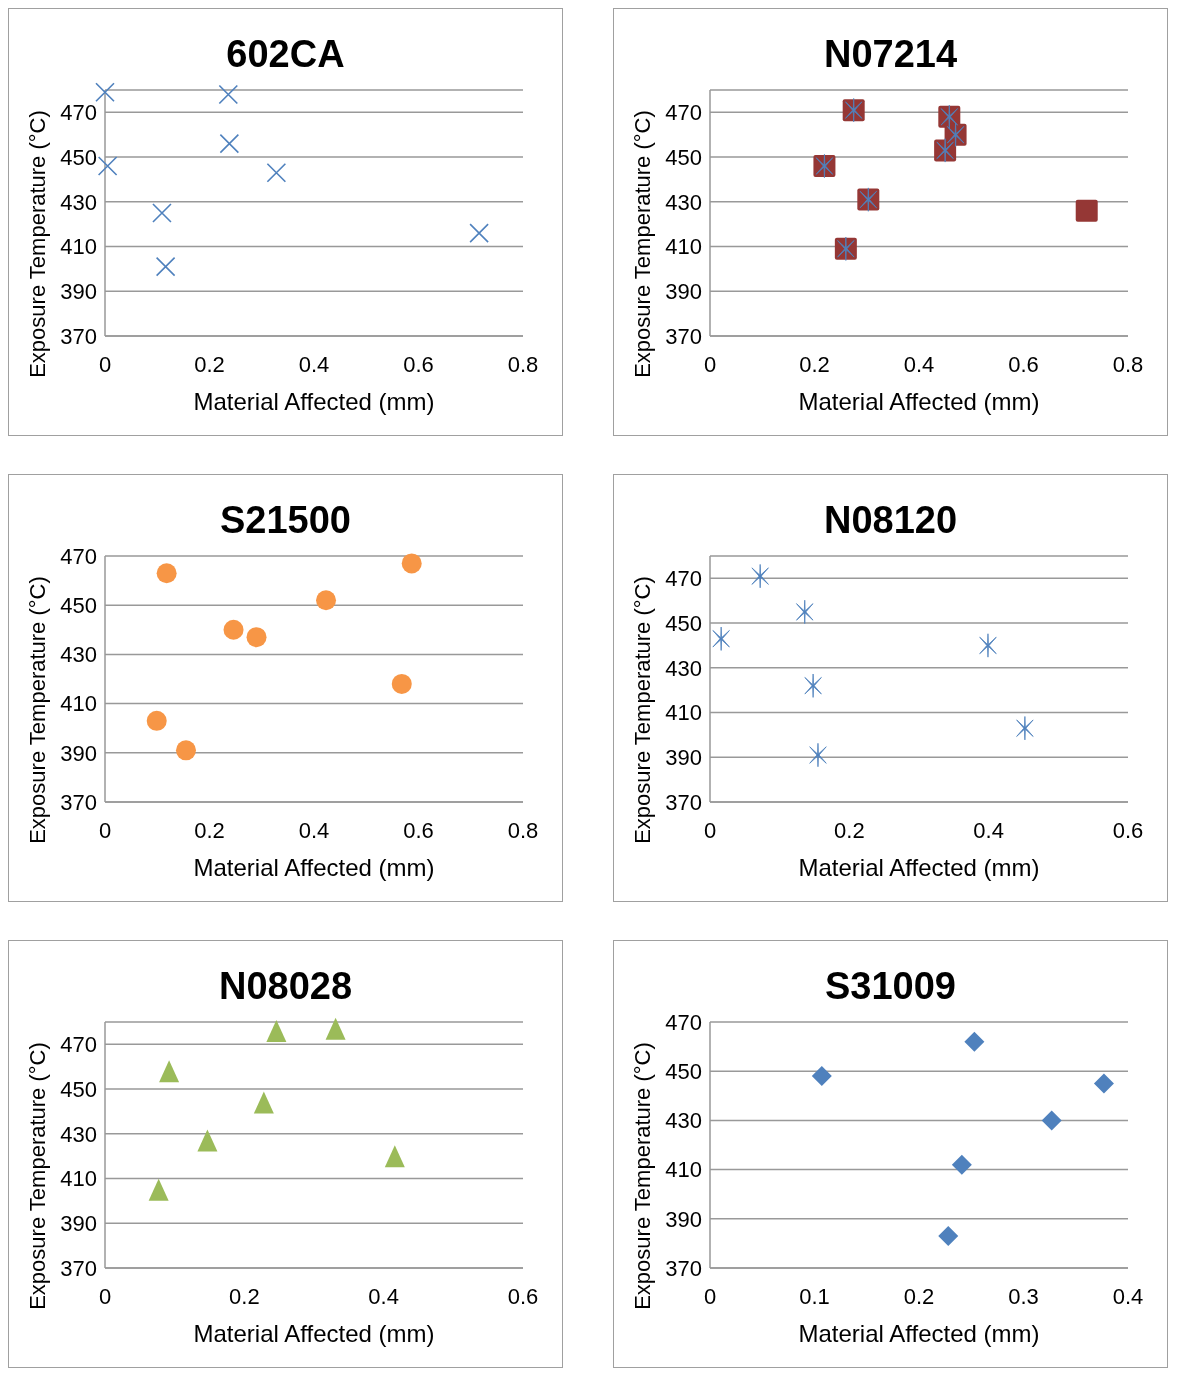 Image resolution: width=1191 pixels, height=1376 pixels. Describe the element at coordinates (890, 54) in the screenshot. I see `chart-title: N07214` at that location.